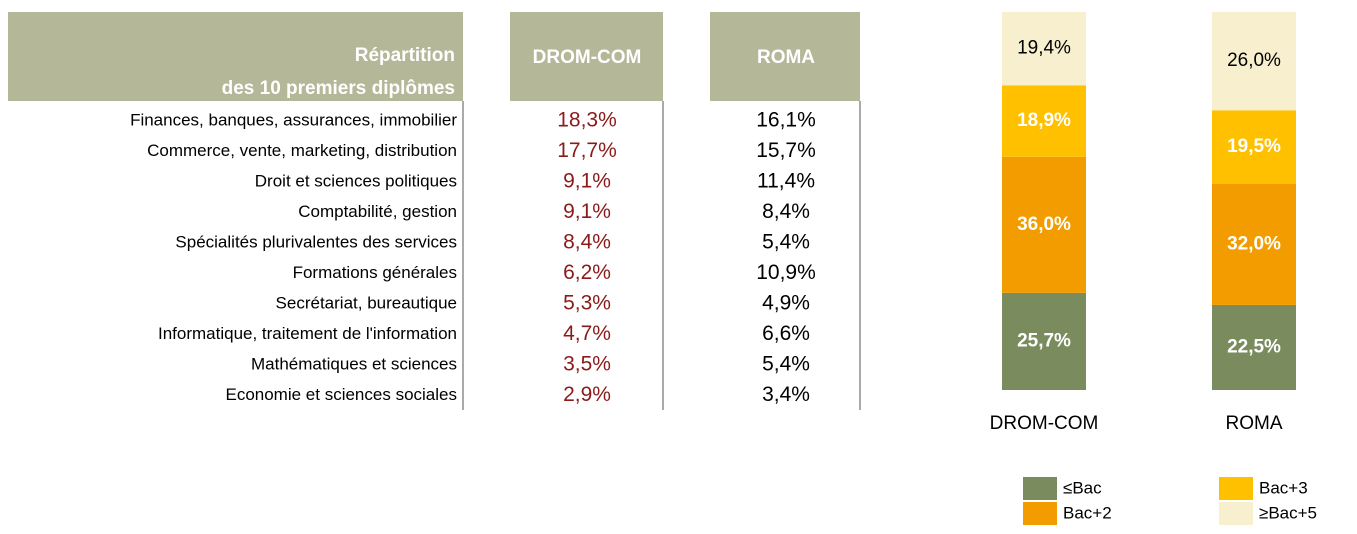 The height and width of the screenshot is (534, 1357). What do you see at coordinates (356, 180) in the screenshot?
I see `row-label: Droit et sciences politiques` at bounding box center [356, 180].